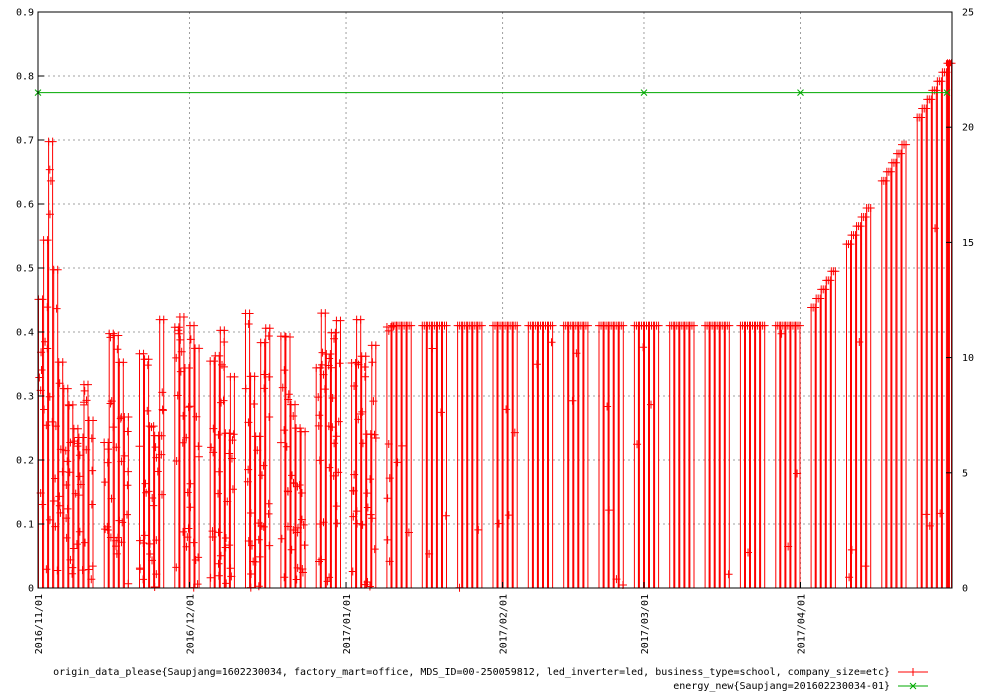 Image resolution: width=1000 pixels, height=700 pixels. What do you see at coordinates (347, 624) in the screenshot?
I see `x-tick-label: 2017/01/01` at bounding box center [347, 624].